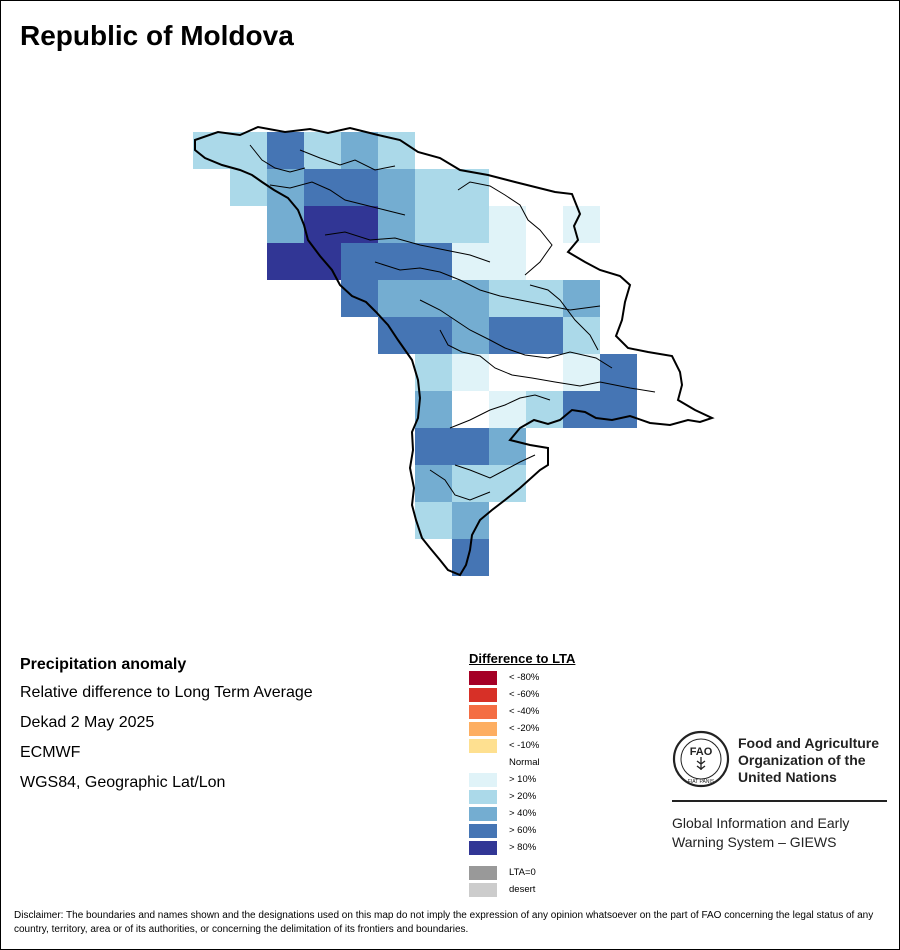 Image resolution: width=900 pixels, height=950 pixels. Describe the element at coordinates (569, 678) in the screenshot. I see `legend-item: < -80%` at that location.